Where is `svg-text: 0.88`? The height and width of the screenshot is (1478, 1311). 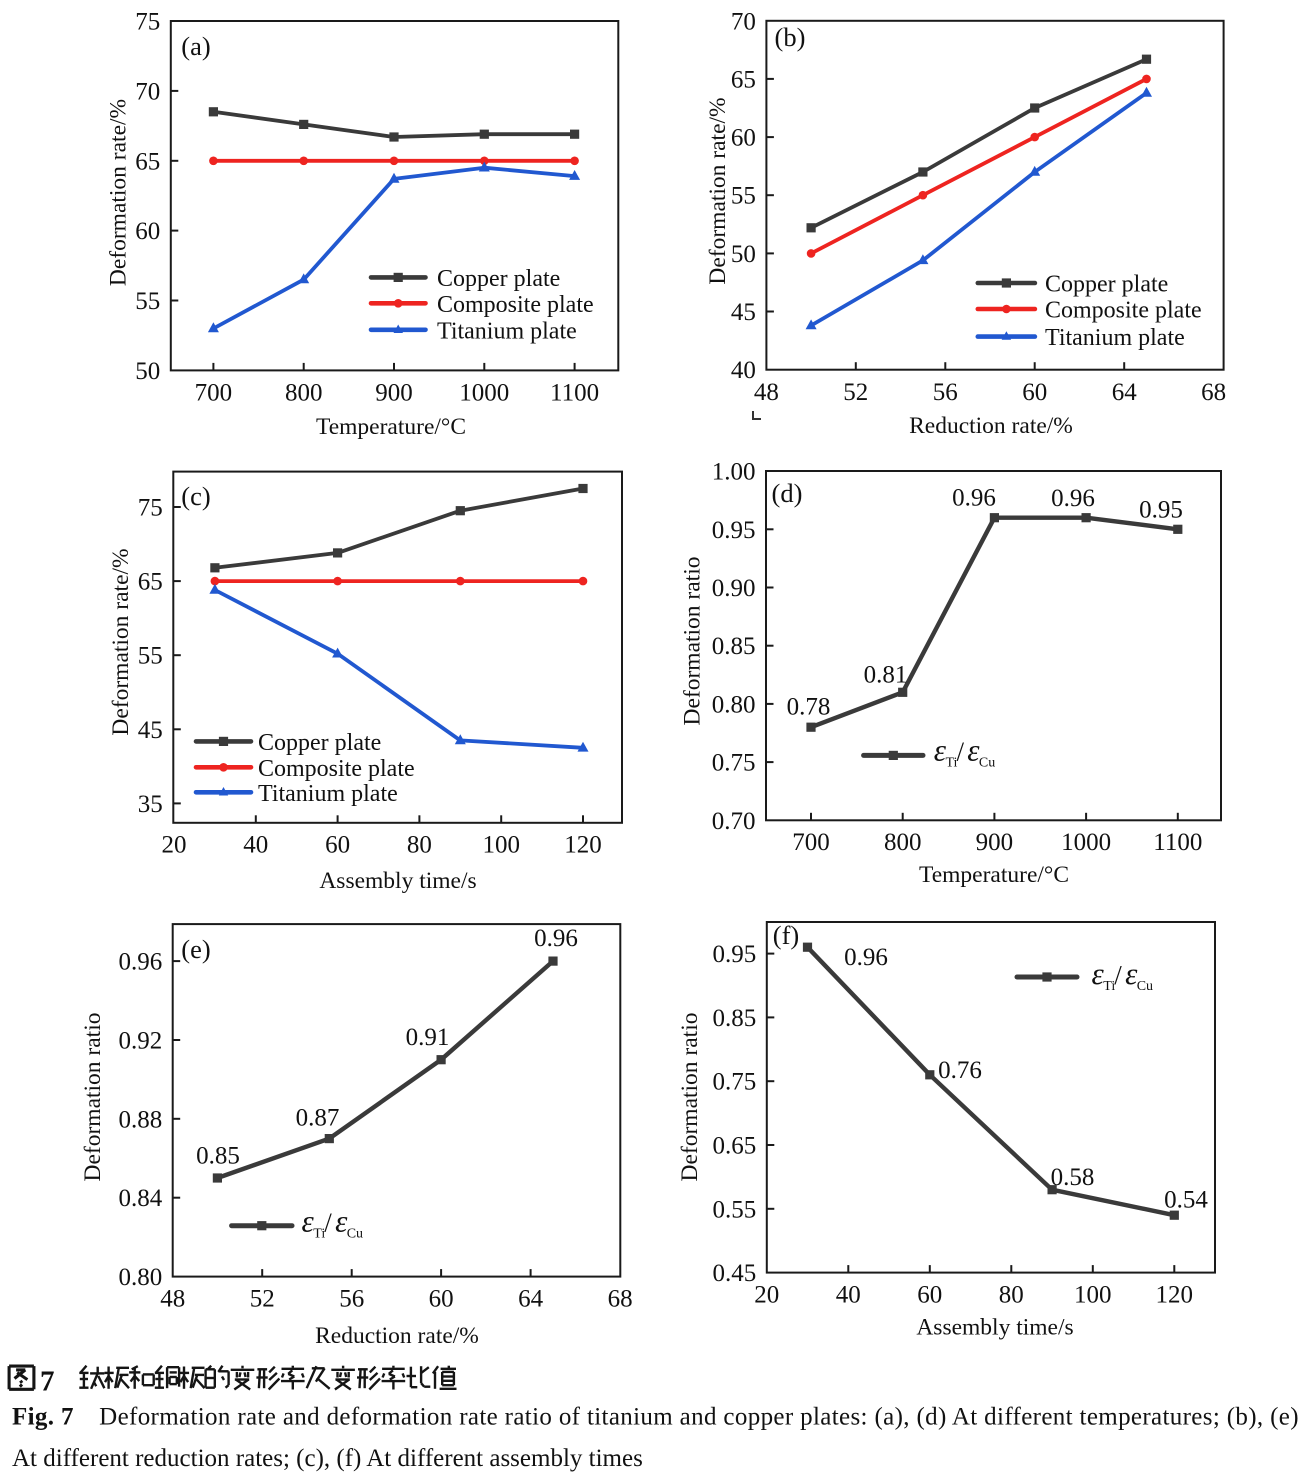
svg-text: 0.88 is located at coordinates (140, 1119).